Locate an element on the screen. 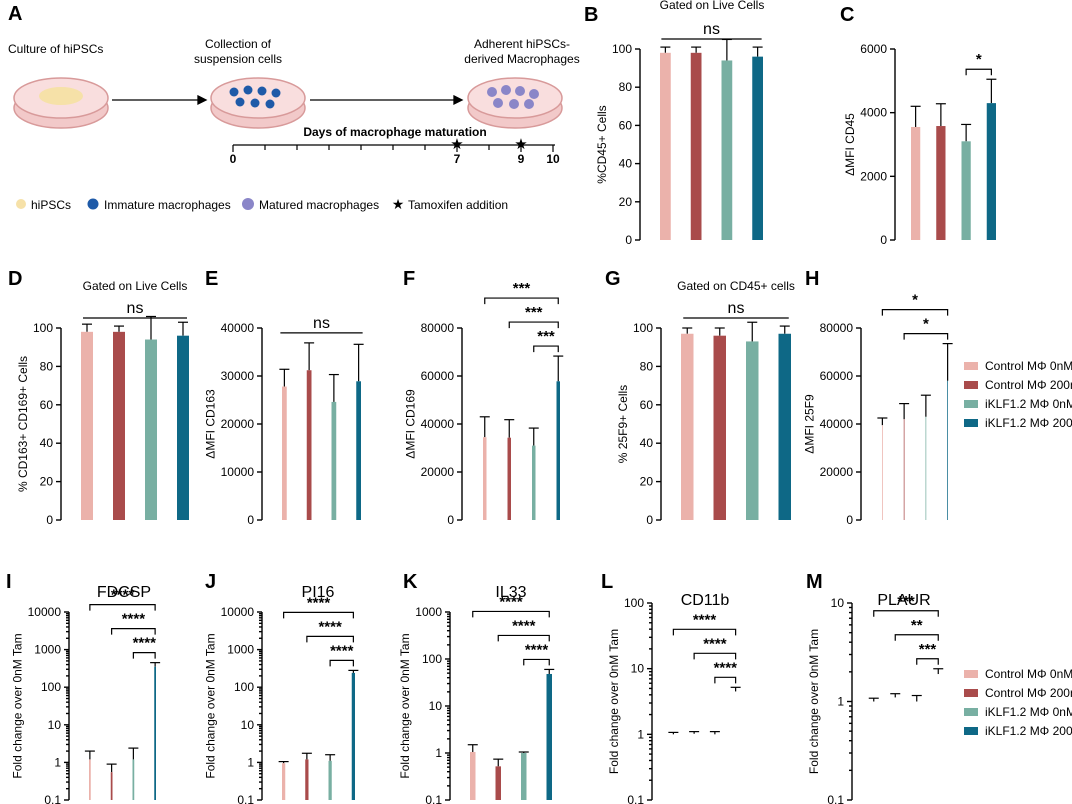 The height and width of the screenshot is (804, 1072). legend2-swatch-control-0nm is located at coordinates (971, 674).